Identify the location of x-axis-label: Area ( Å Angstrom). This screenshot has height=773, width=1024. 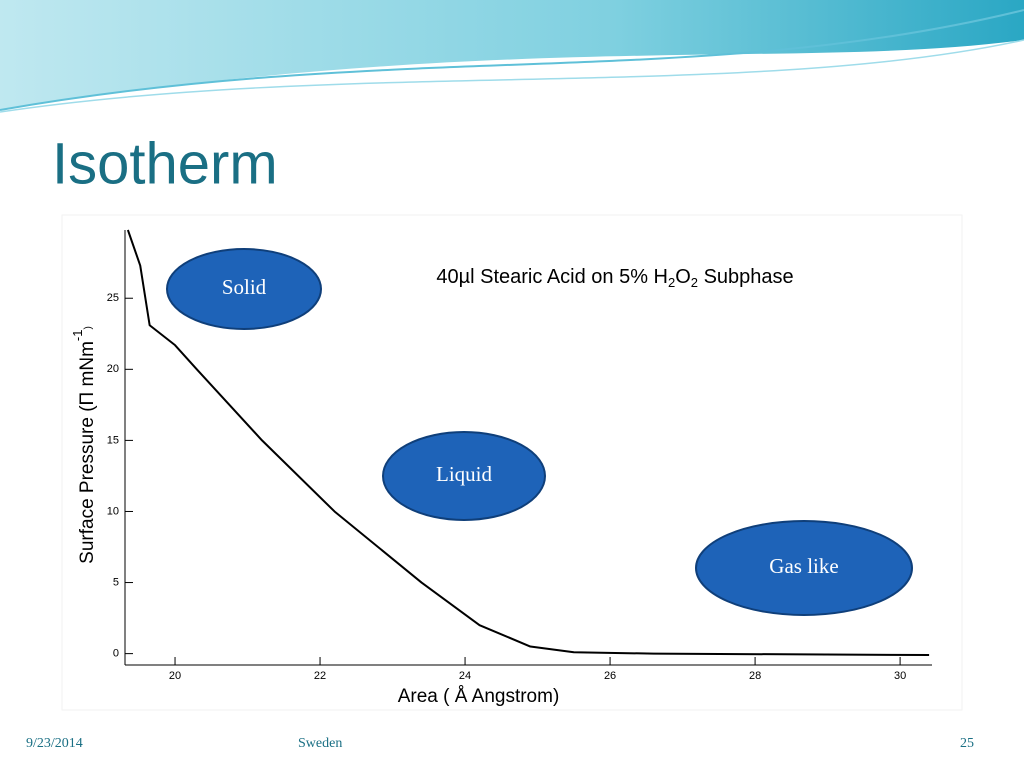
(479, 696).